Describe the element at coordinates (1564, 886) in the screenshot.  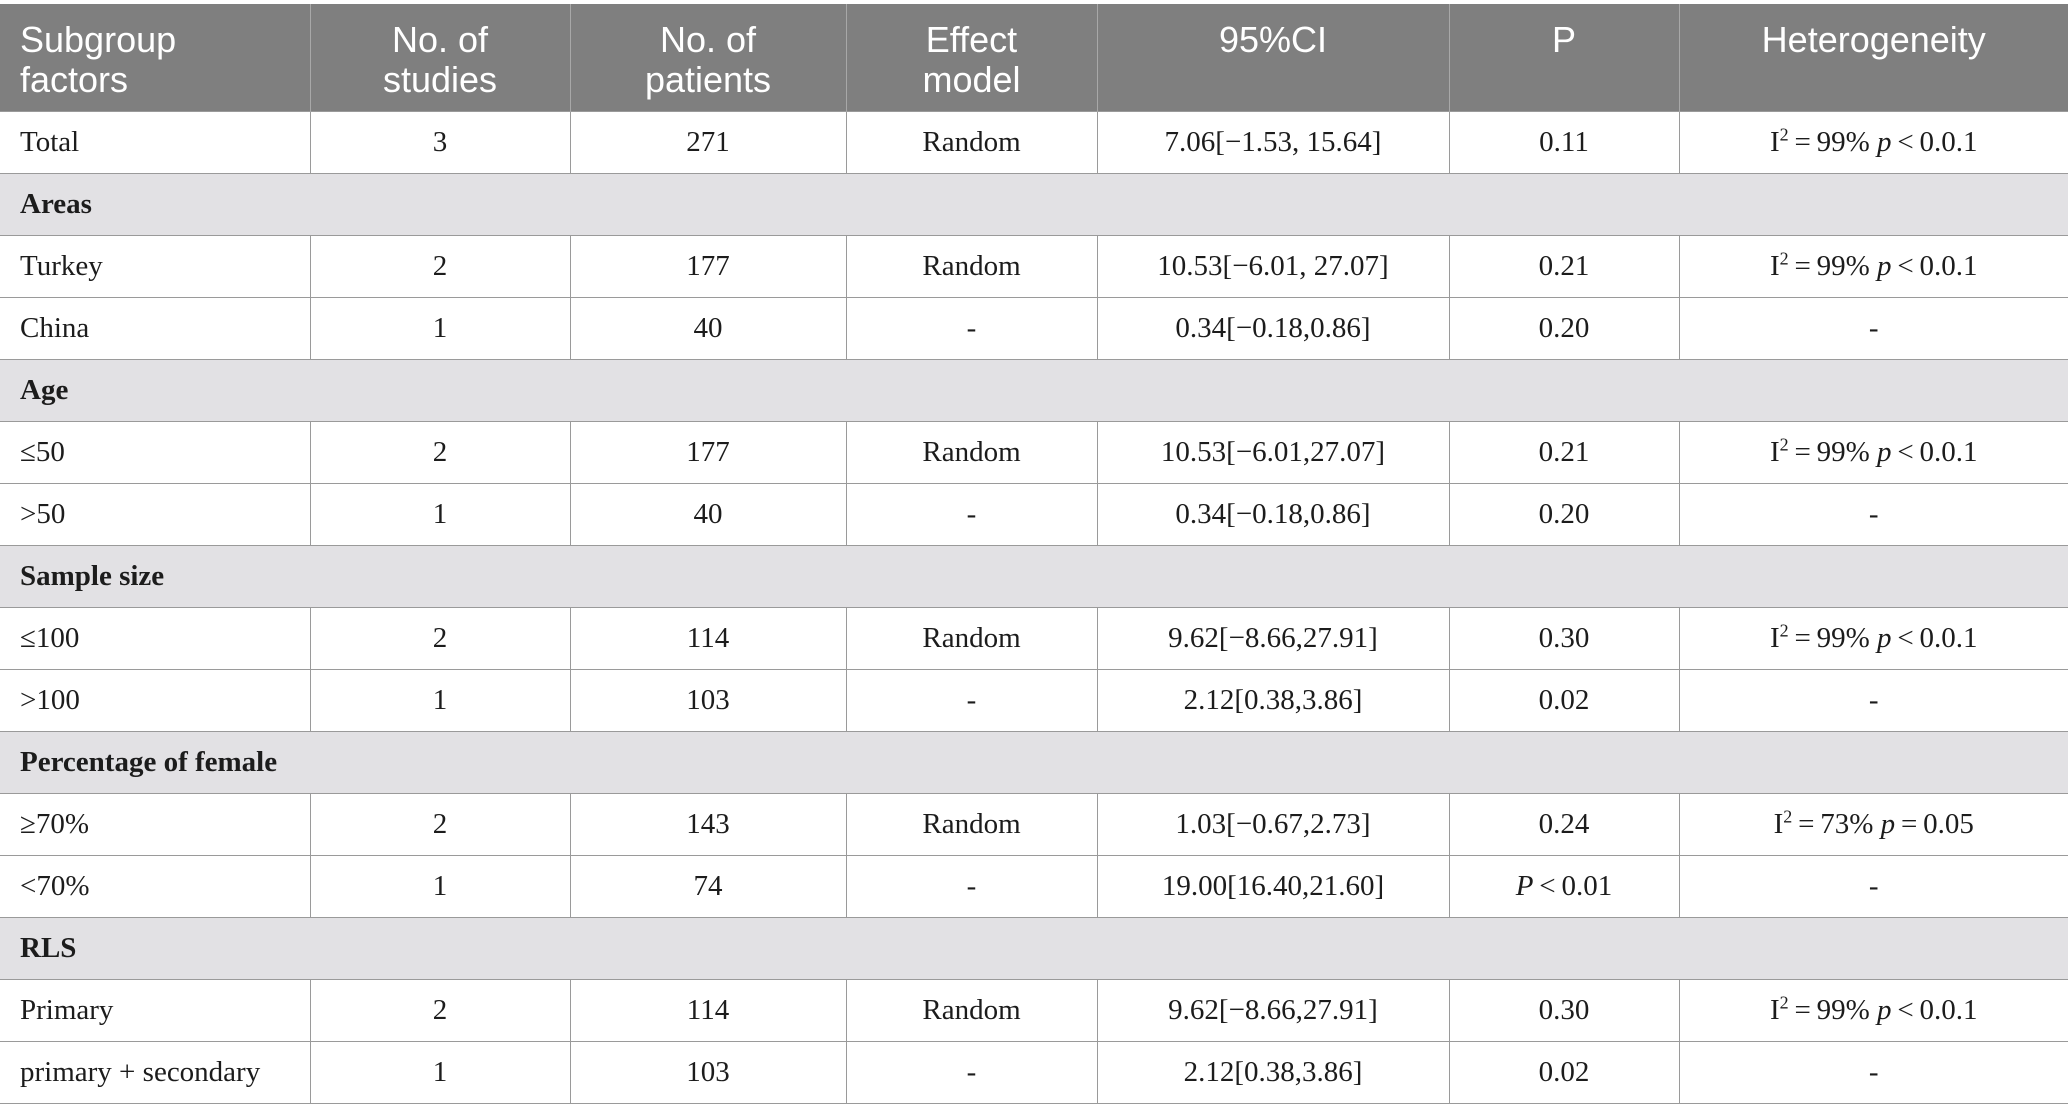
I see `cell-p-value: P < 0.01` at that location.